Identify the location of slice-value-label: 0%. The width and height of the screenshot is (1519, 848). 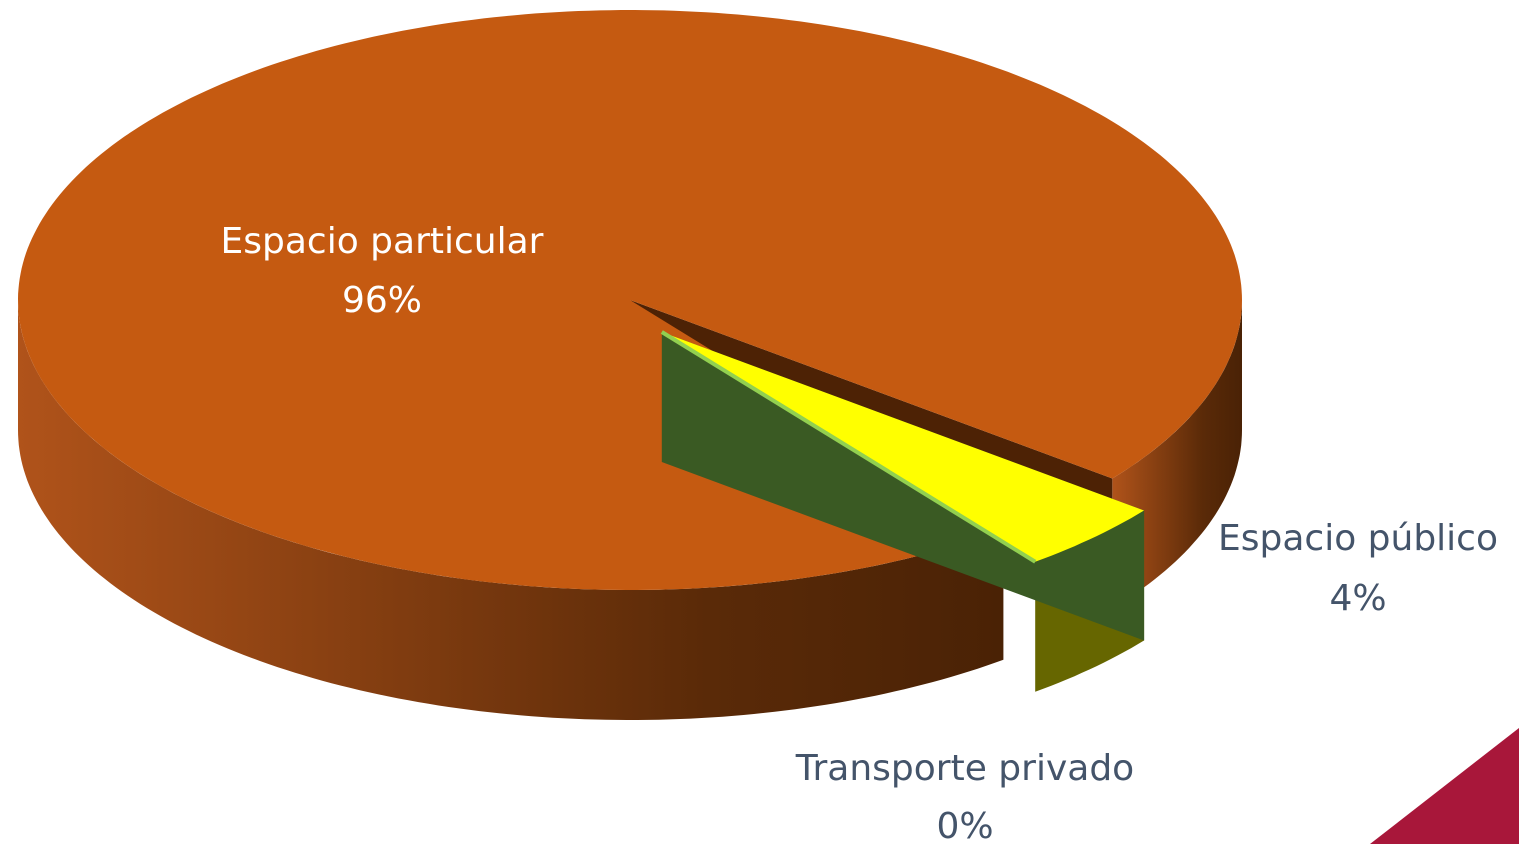
(964, 825).